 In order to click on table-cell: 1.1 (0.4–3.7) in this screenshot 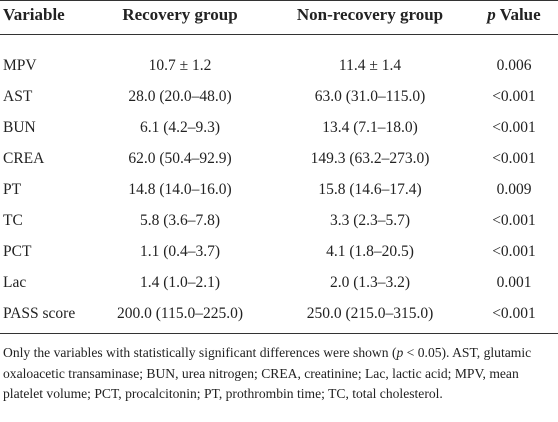, I will do `click(180, 251)`.